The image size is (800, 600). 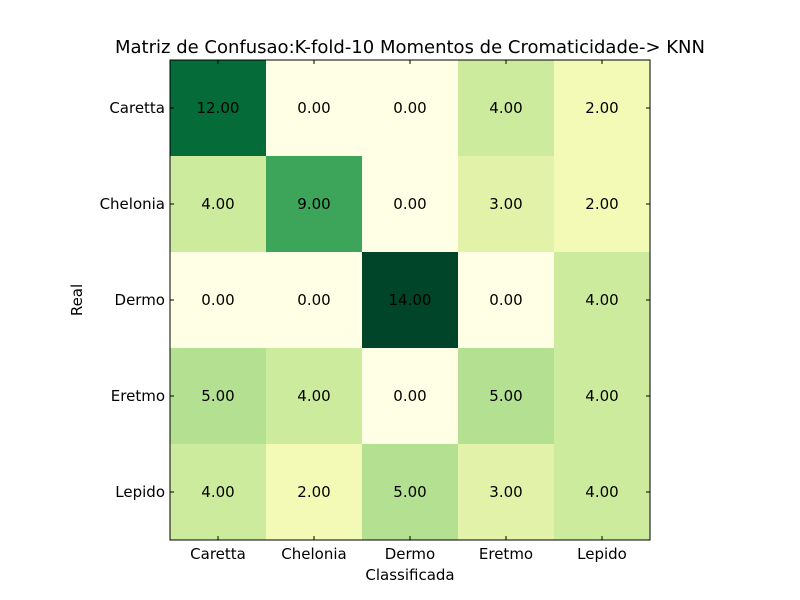 I want to click on x-axis-tick-labels: Caretta Chelonia Dermo Eretmo Lepido, so click(x=408, y=554).